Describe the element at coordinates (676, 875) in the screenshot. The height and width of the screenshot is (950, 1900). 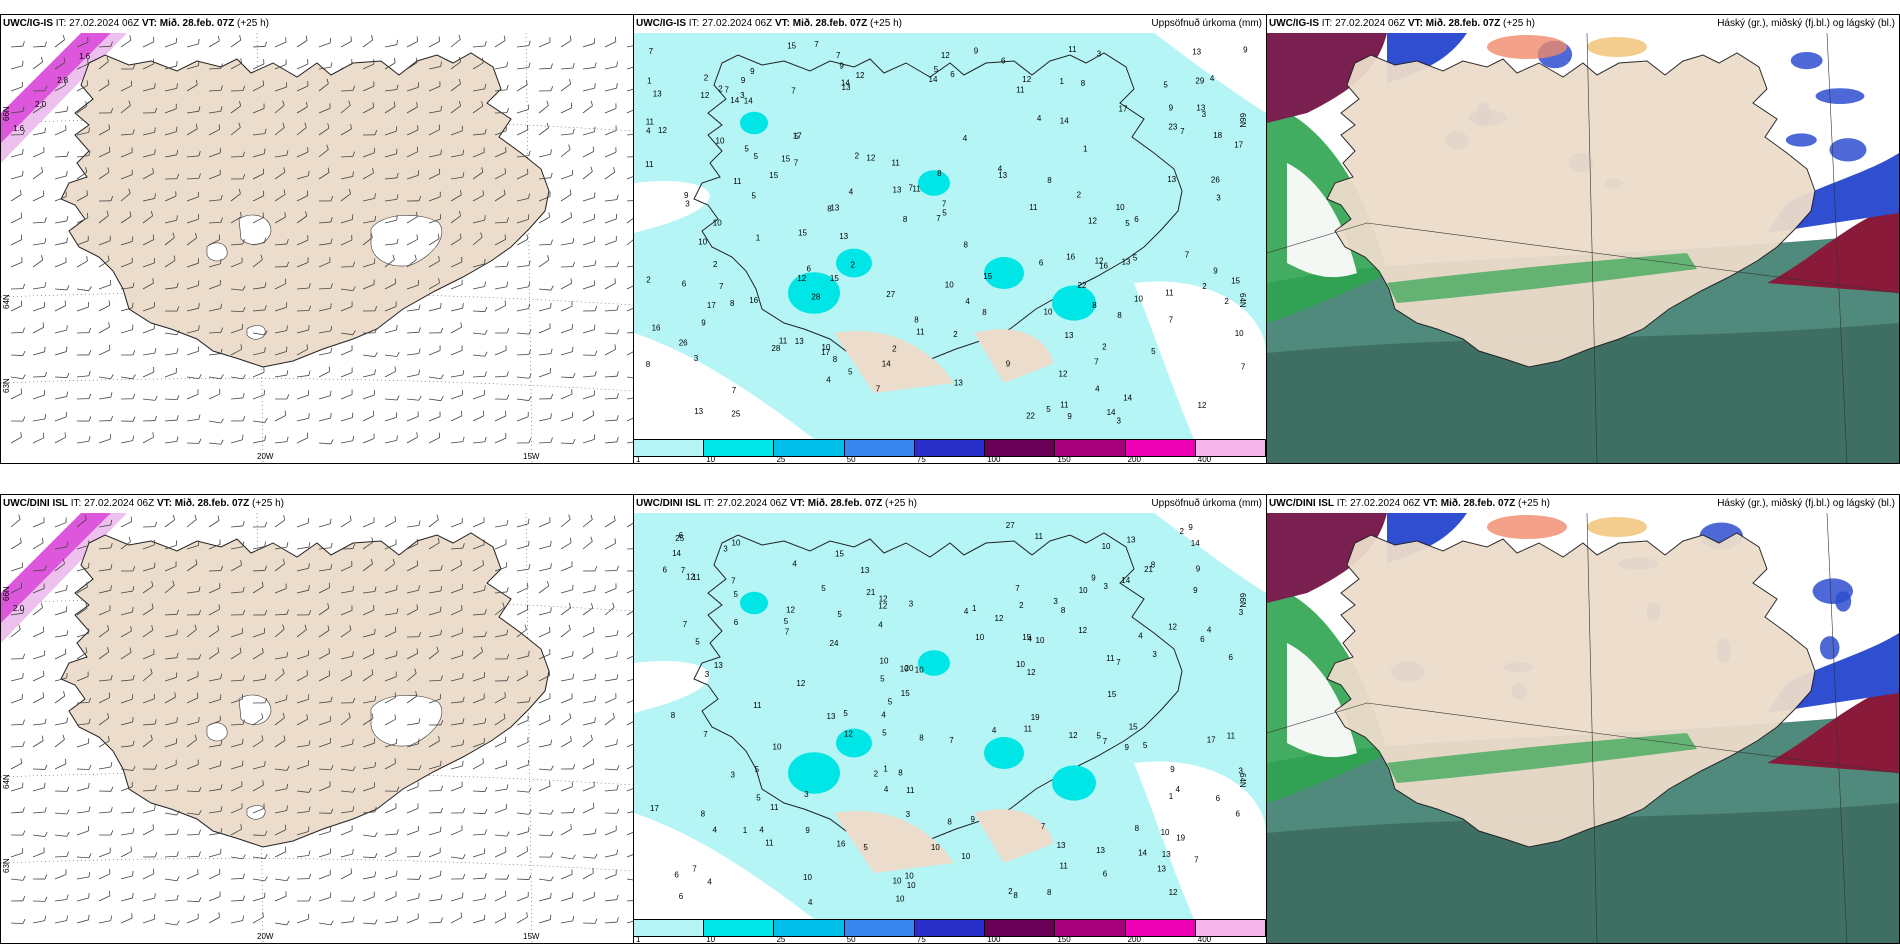
I see `precip-value: 6` at that location.